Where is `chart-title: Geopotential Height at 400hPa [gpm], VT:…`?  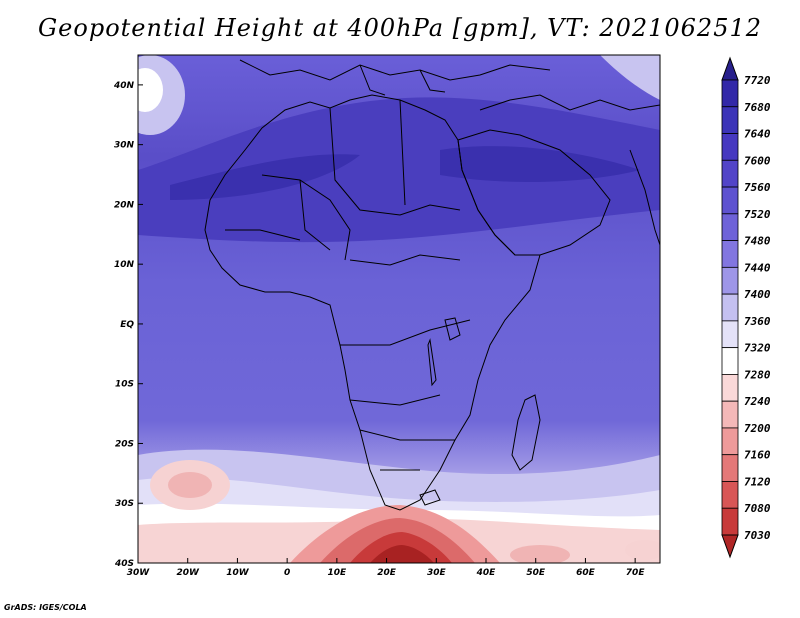
chart-title: Geopotential Height at 400hPa [gpm], VT:… is located at coordinates (400, 28).